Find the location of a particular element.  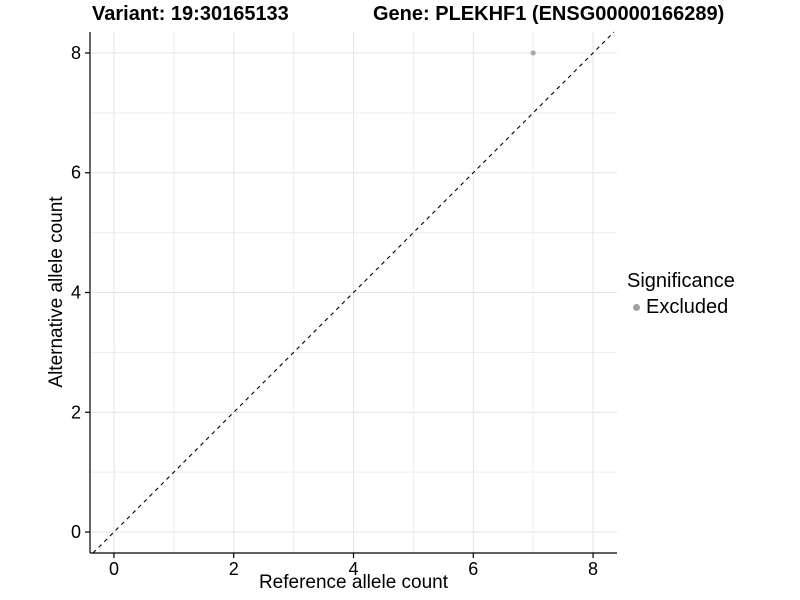

y-tick-label: 2 is located at coordinates (76, 412).